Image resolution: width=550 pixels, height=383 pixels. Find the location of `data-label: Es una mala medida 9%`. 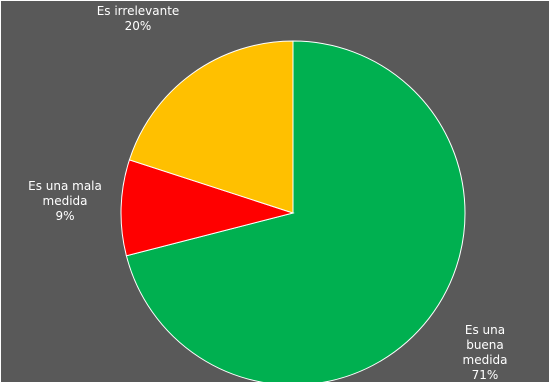

data-label: Es una mala medida 9% is located at coordinates (65, 201).